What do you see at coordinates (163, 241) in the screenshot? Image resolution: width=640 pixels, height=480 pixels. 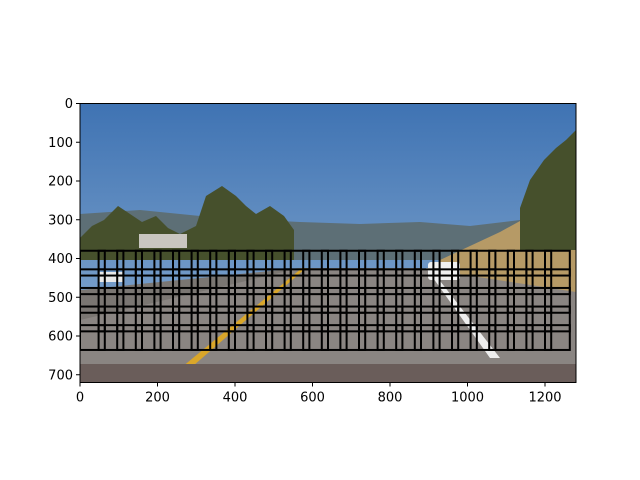 I see `overhead-sign` at bounding box center [163, 241].